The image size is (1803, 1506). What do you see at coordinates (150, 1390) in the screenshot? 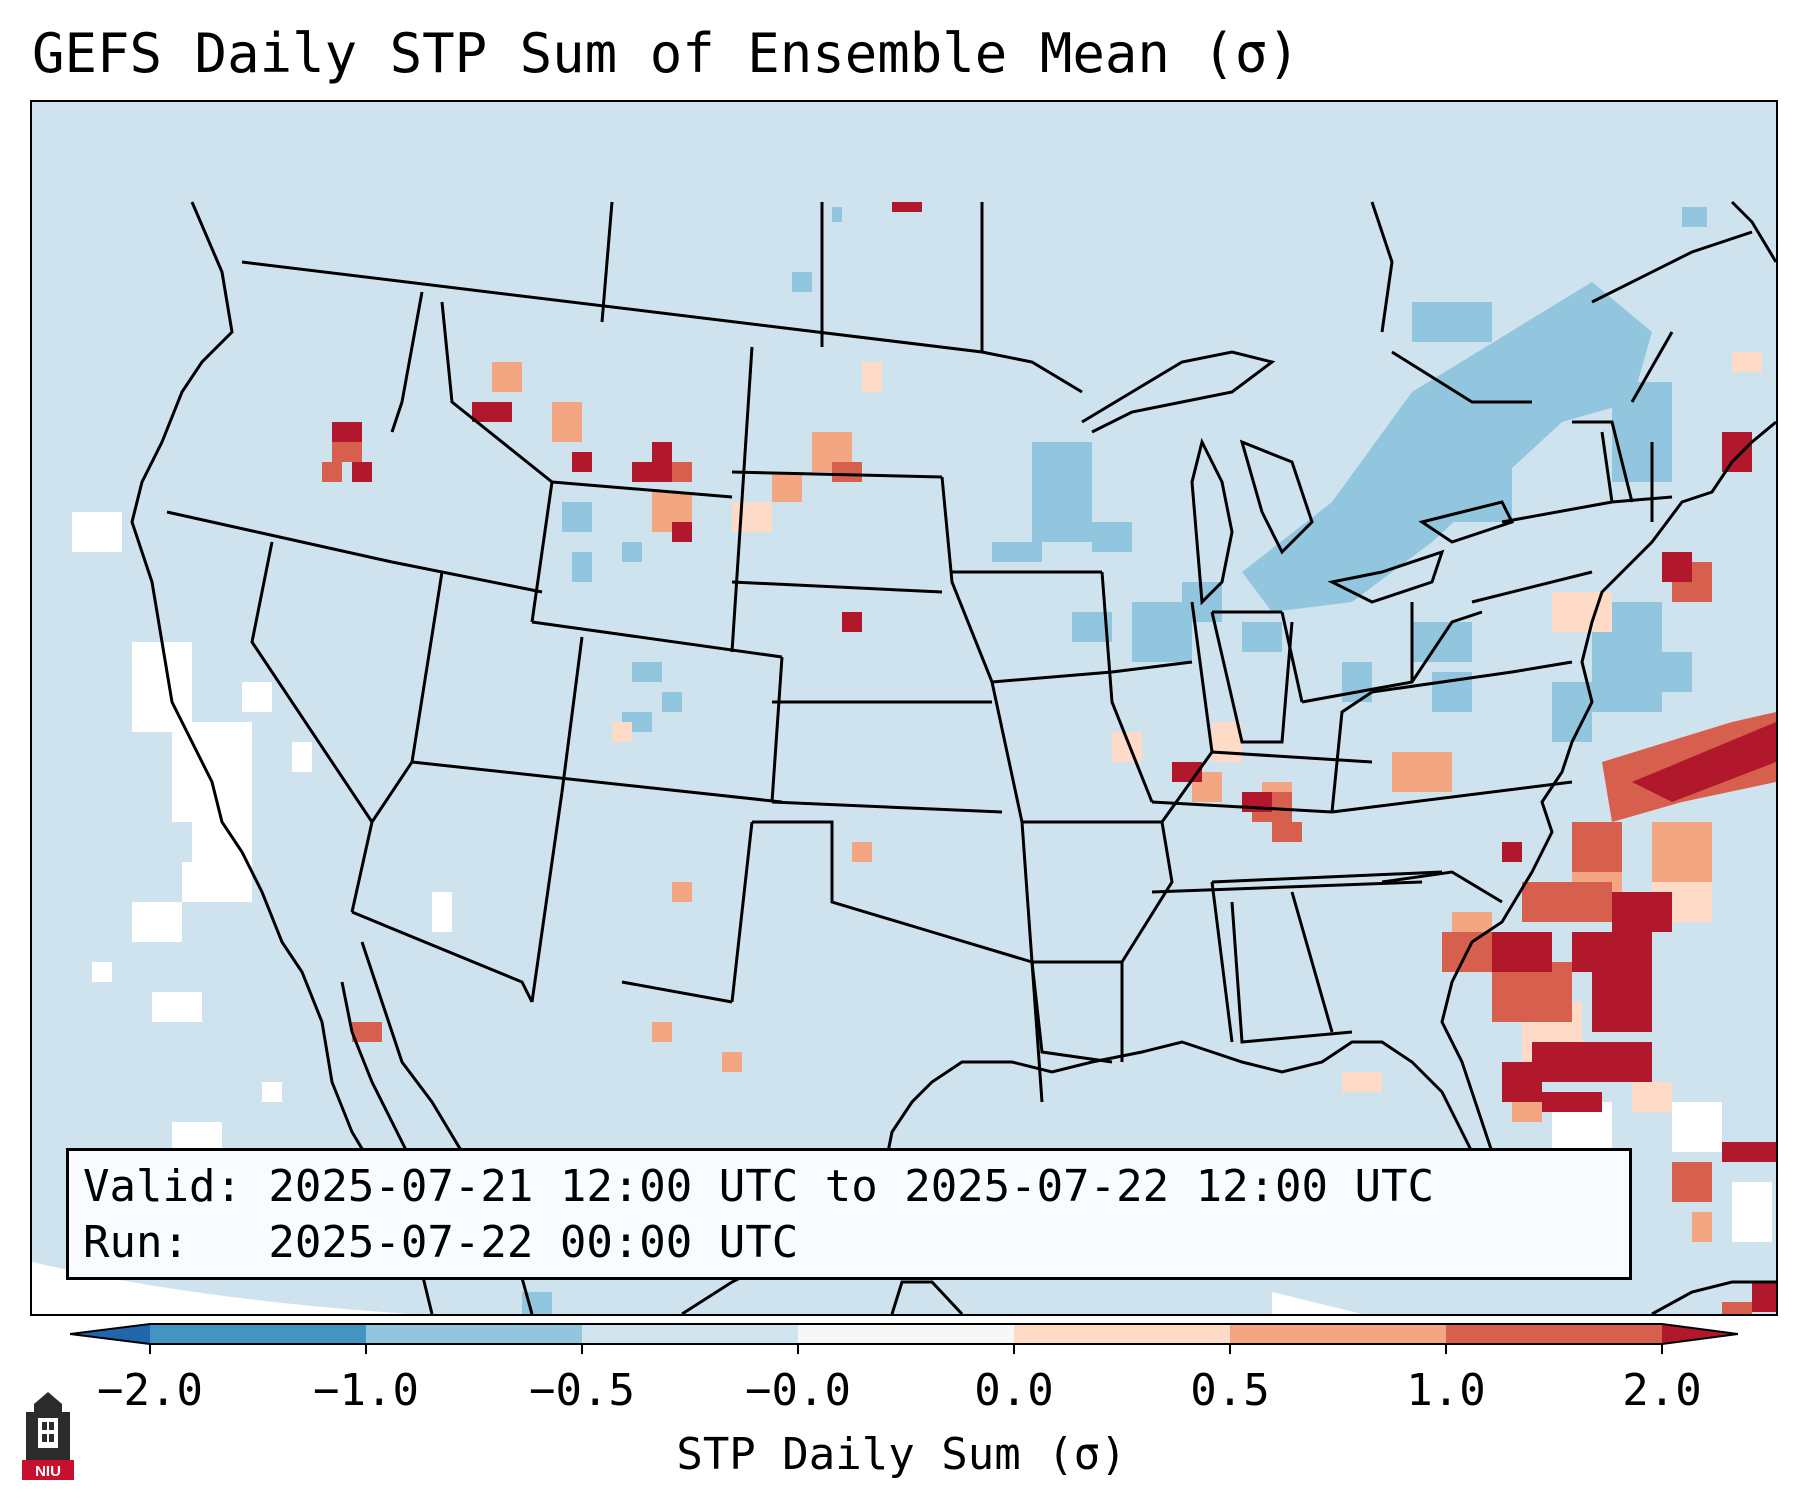
I see `colorbar-tick-label: −2.0` at bounding box center [150, 1390].